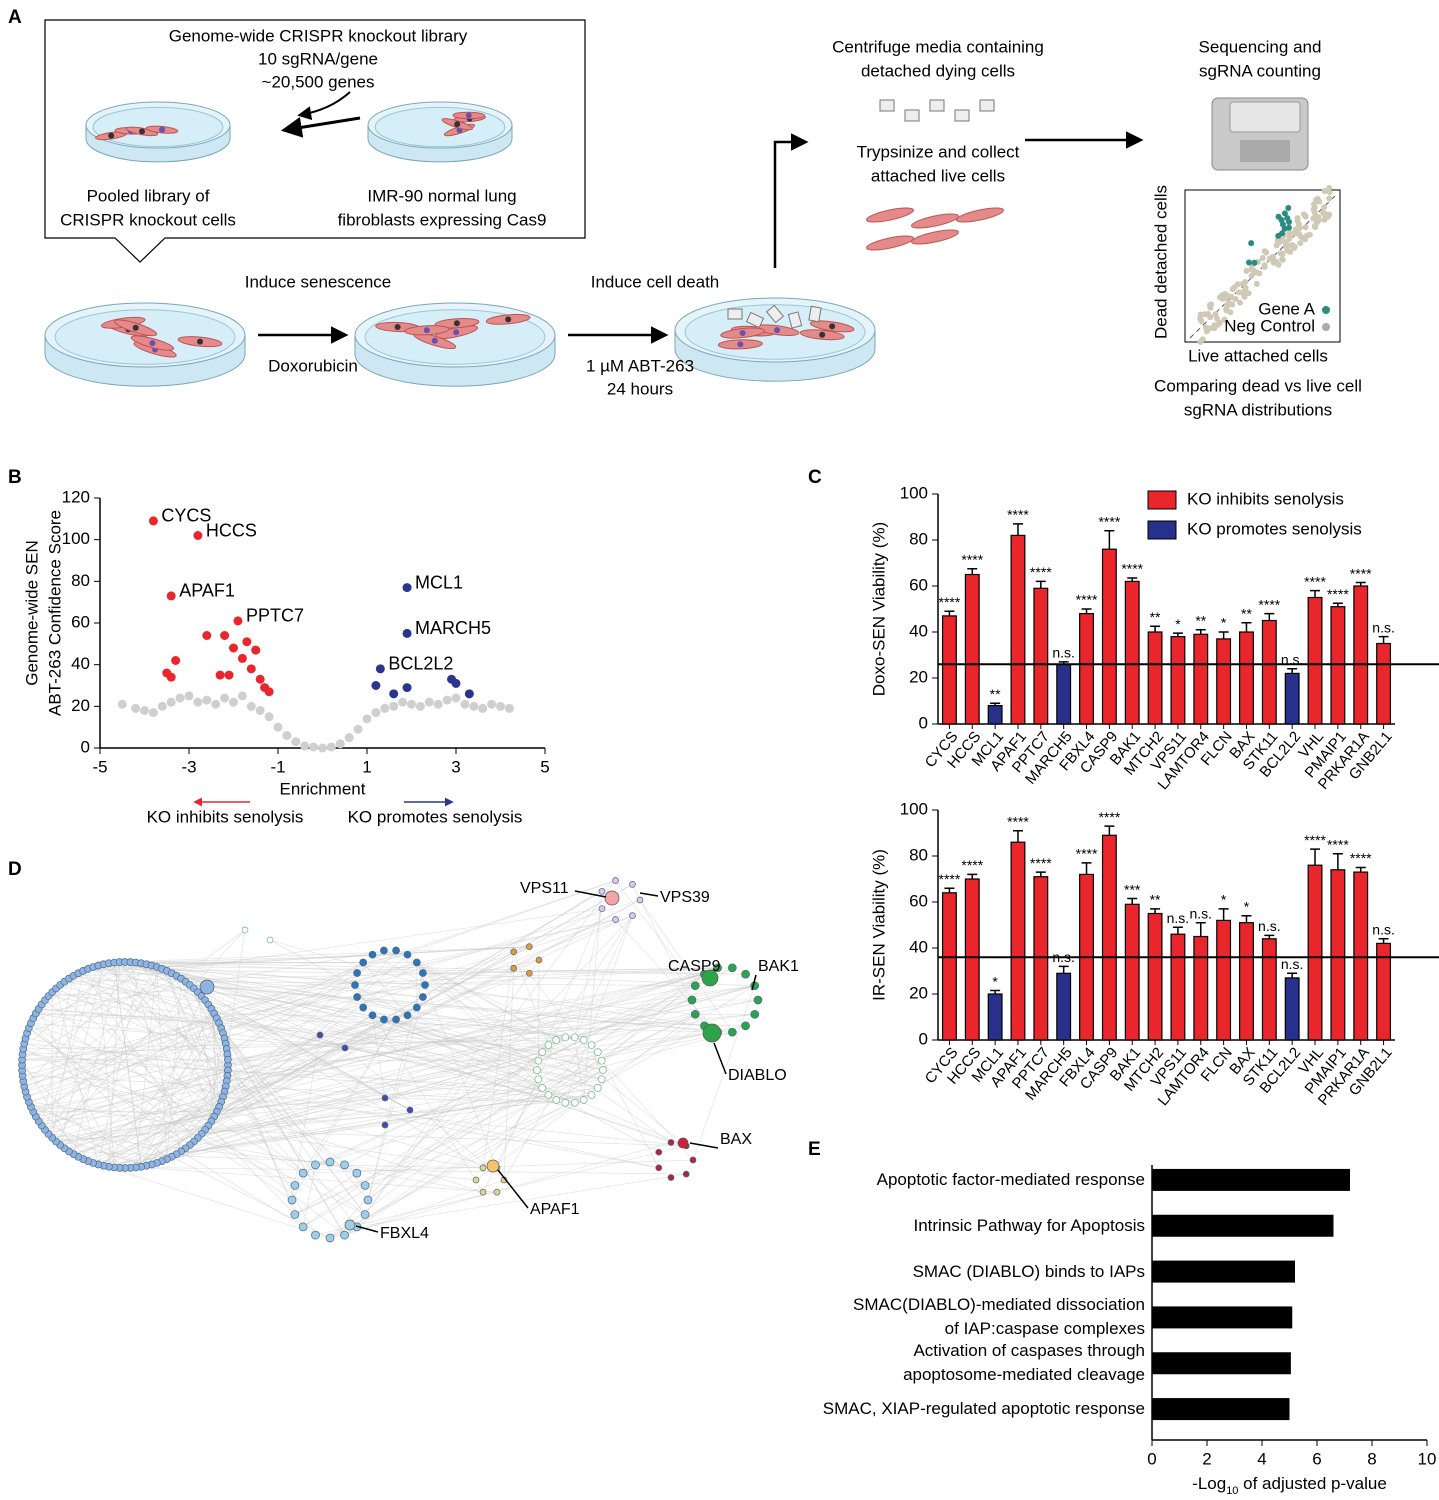 The height and width of the screenshot is (1500, 1439). I want to click on node-label: DIABLO, so click(757, 1075).